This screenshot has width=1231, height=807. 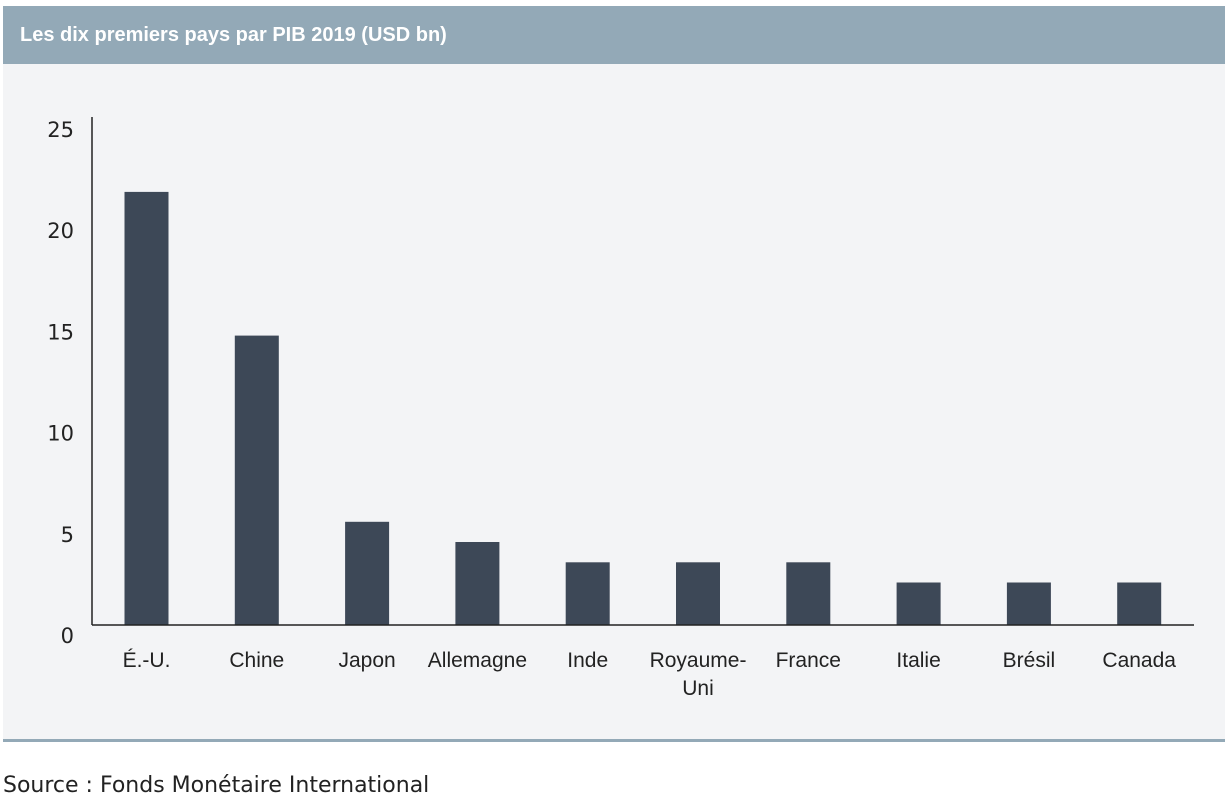 I want to click on x-tick-label: Allemagne, so click(x=477, y=660).